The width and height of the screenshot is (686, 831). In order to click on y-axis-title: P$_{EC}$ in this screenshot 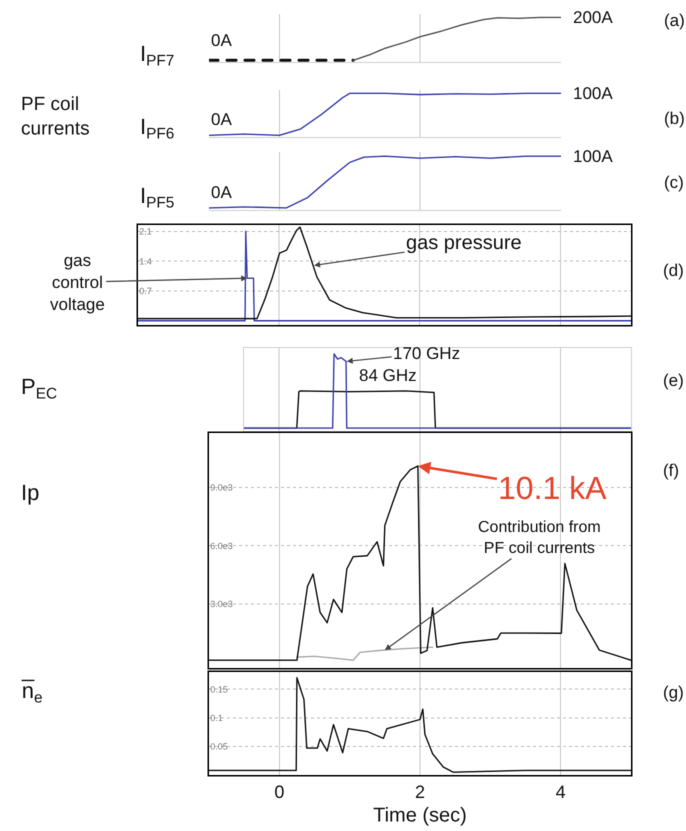, I will do `click(39, 388)`.